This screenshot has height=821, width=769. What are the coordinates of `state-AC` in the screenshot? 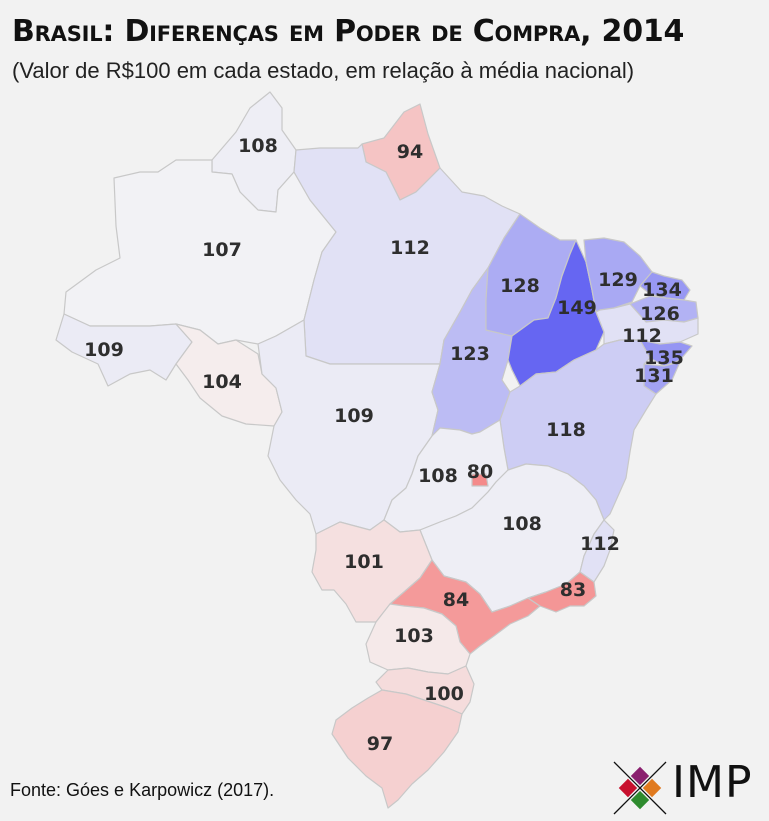 It's located at (124, 350).